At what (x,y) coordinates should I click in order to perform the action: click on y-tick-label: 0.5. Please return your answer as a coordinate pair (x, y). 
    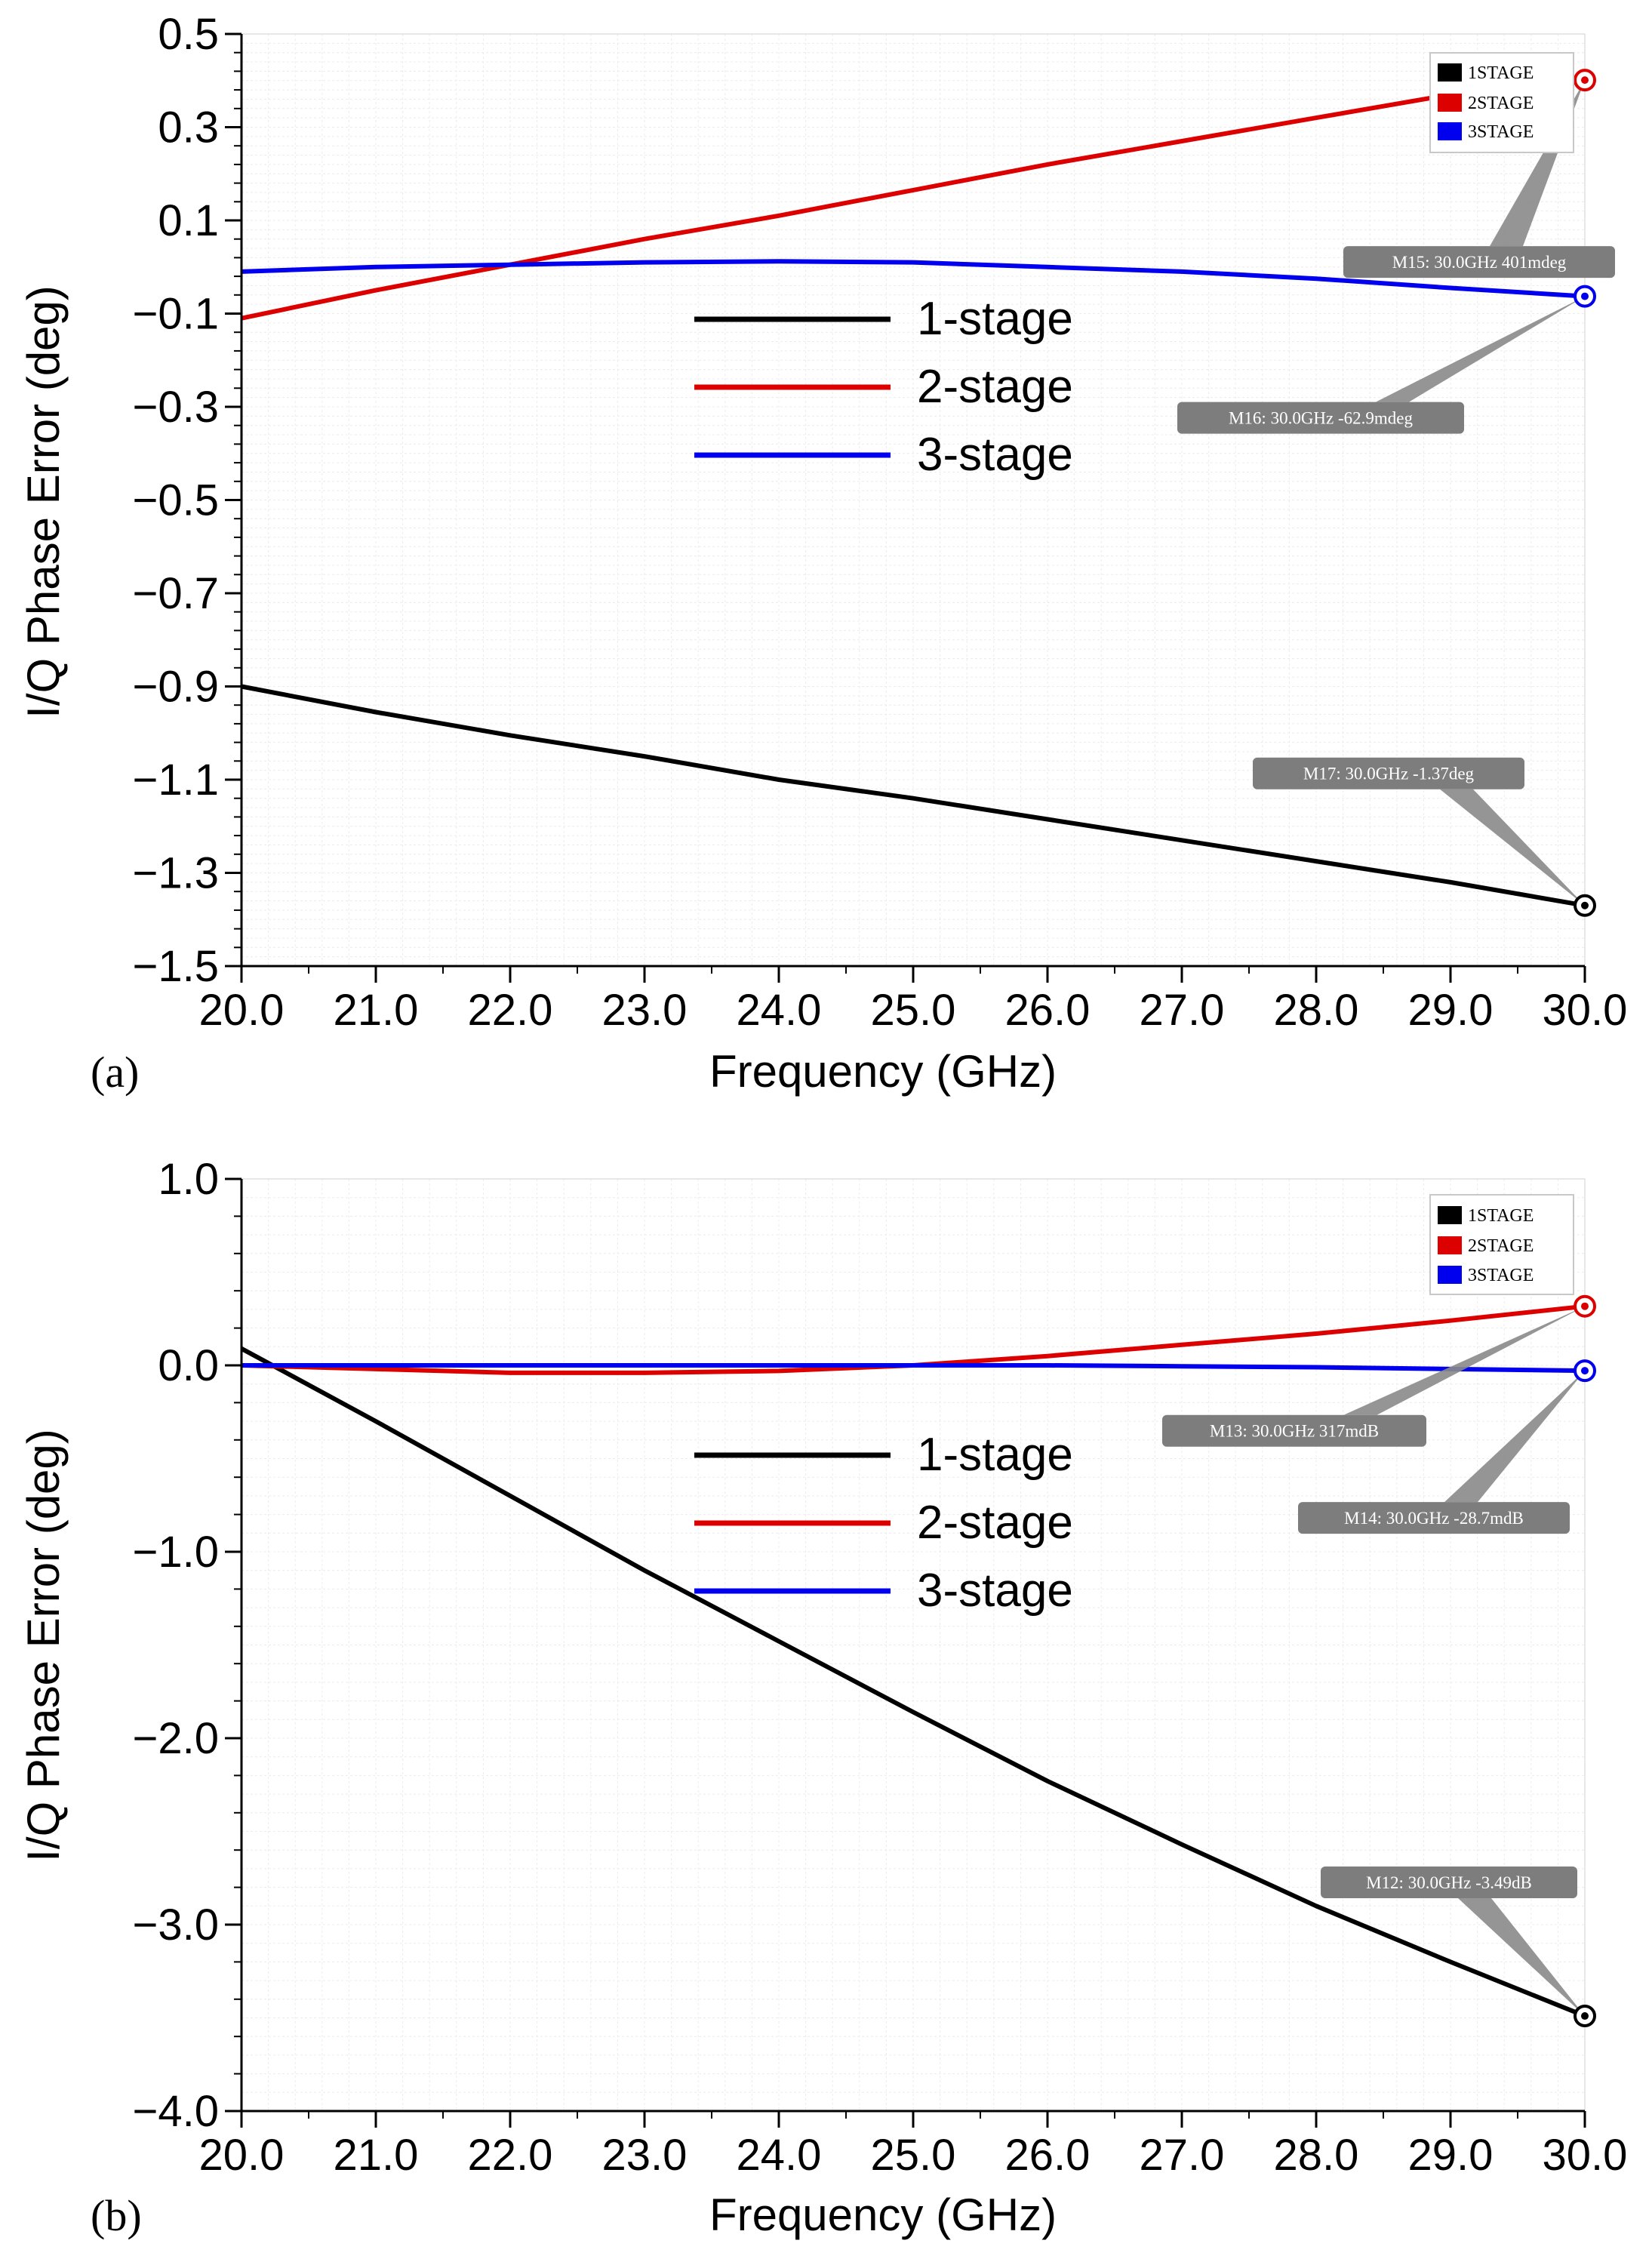
    Looking at the image, I should click on (188, 34).